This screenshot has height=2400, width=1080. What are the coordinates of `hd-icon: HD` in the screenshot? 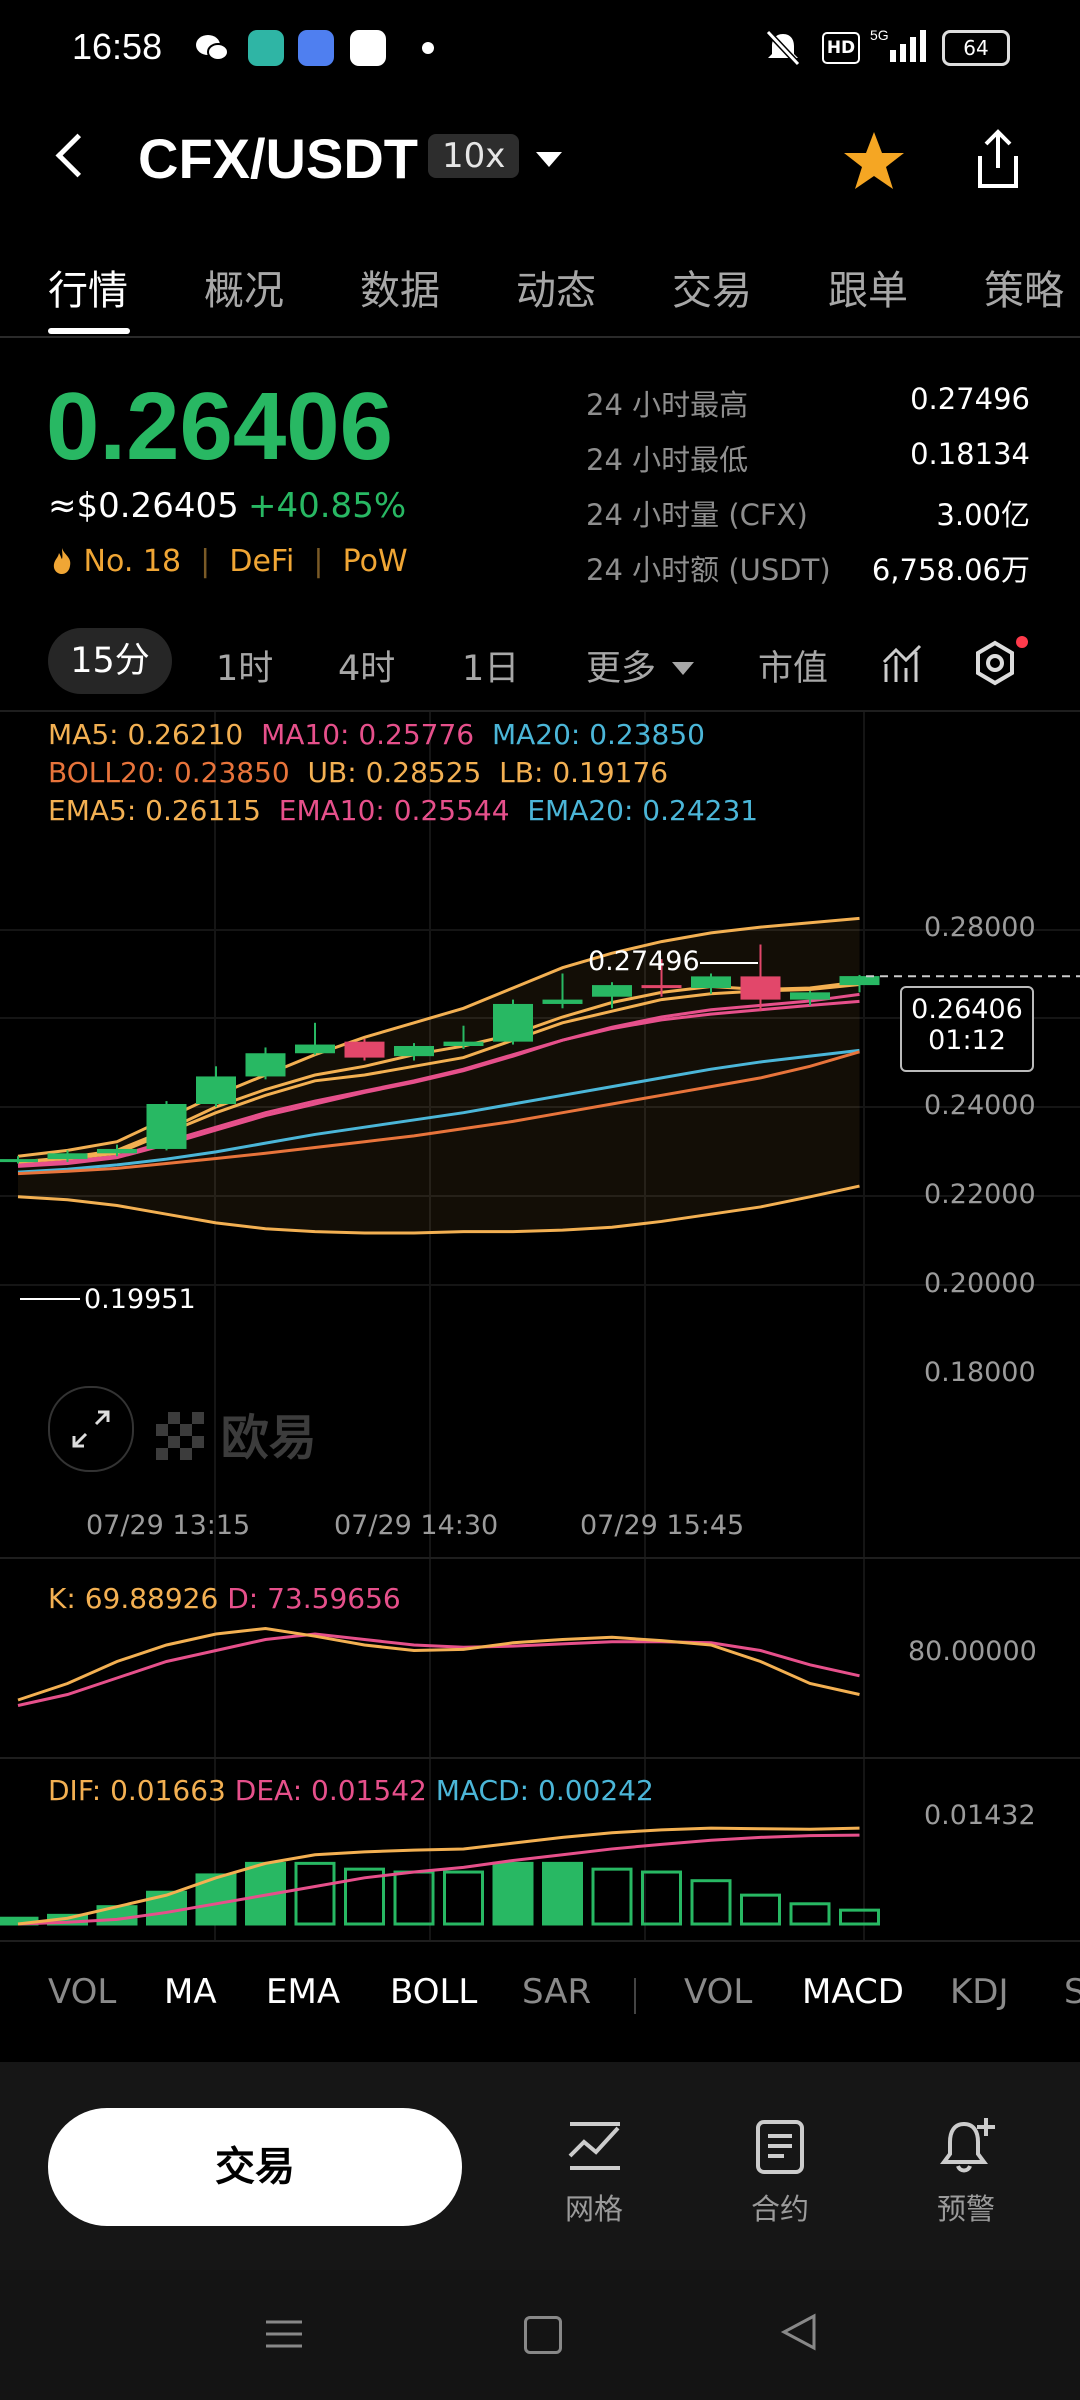 It's located at (841, 48).